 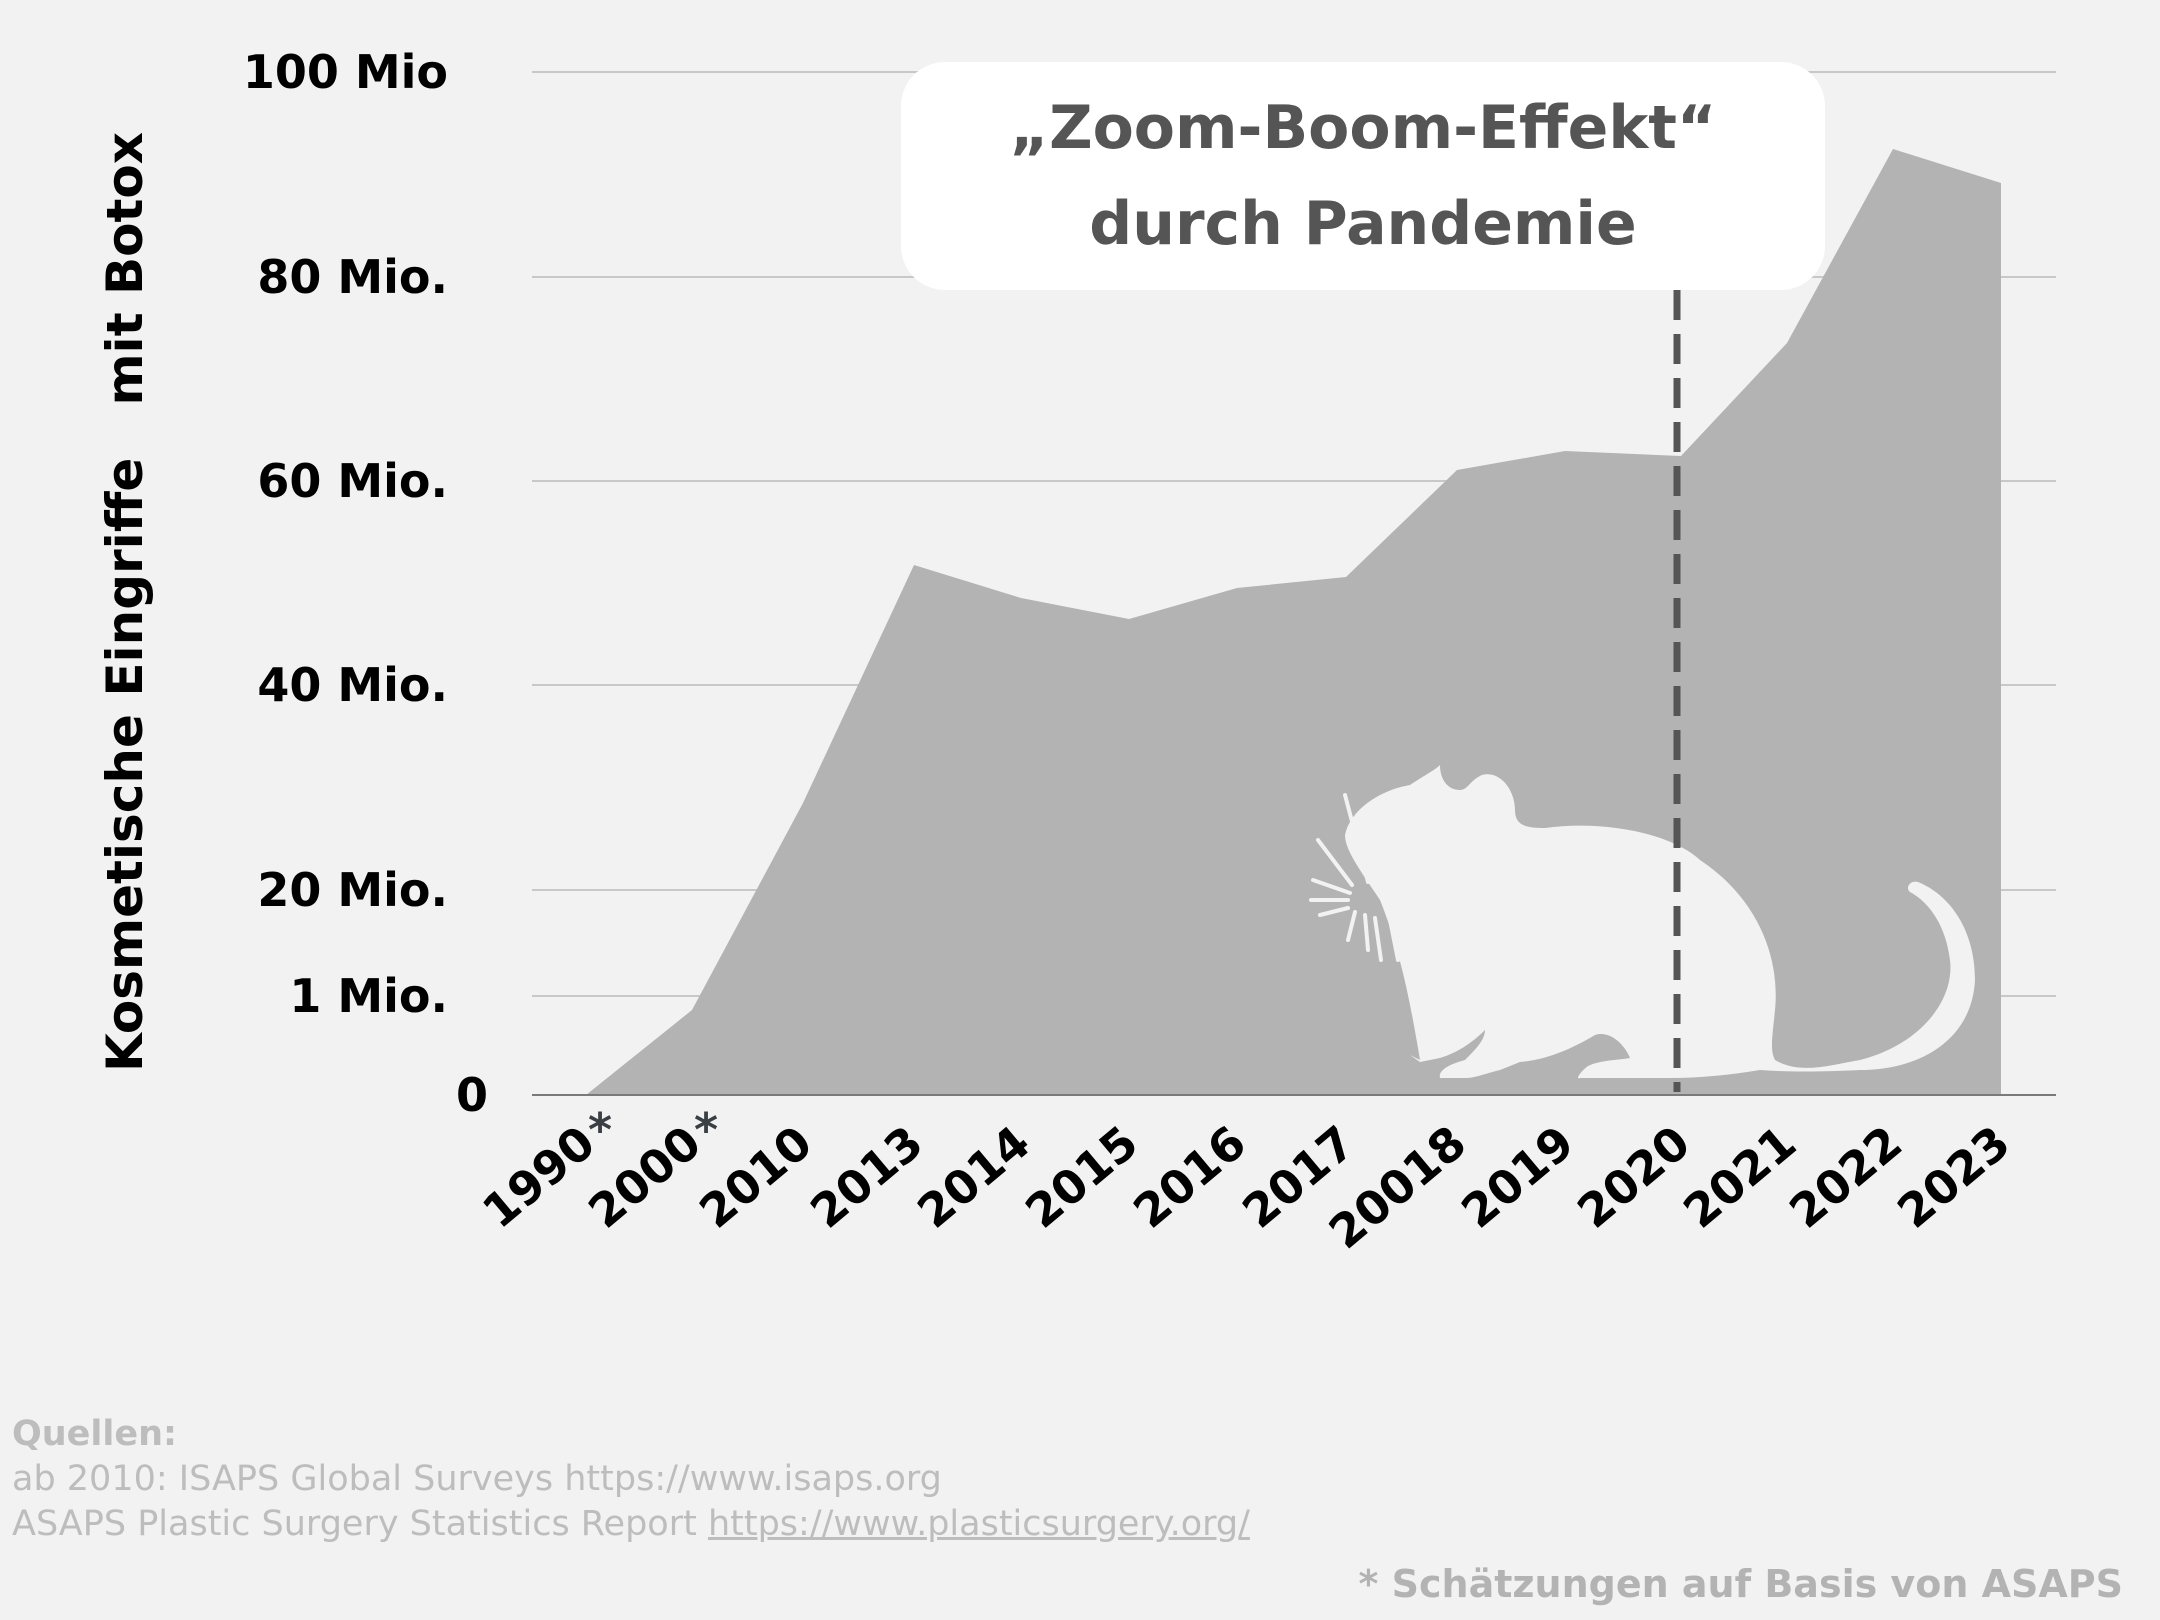 I want to click on x-tick-label: 2020, so click(x=1633, y=1177).